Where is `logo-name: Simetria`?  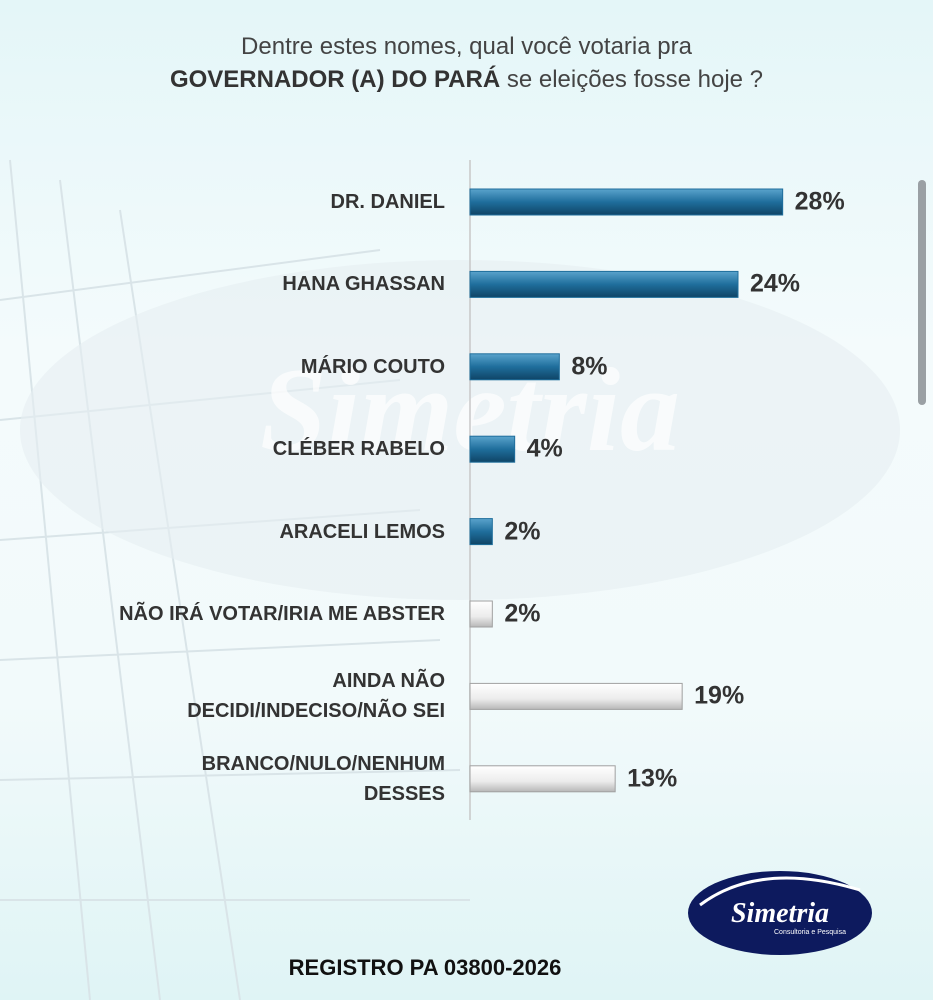 logo-name: Simetria is located at coordinates (780, 913).